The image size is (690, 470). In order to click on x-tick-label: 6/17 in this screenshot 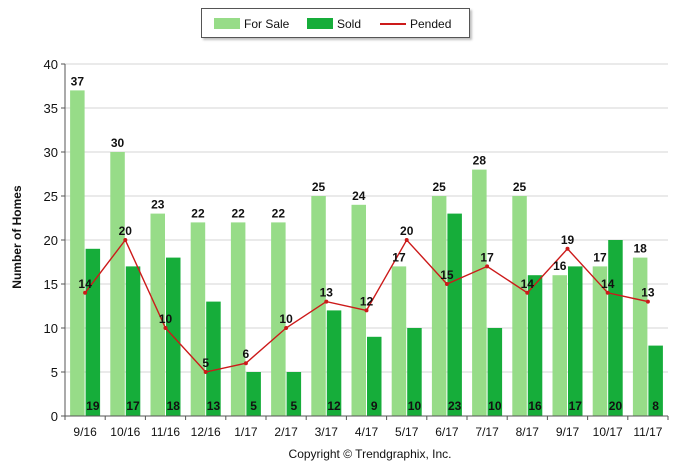, I will do `click(447, 432)`.